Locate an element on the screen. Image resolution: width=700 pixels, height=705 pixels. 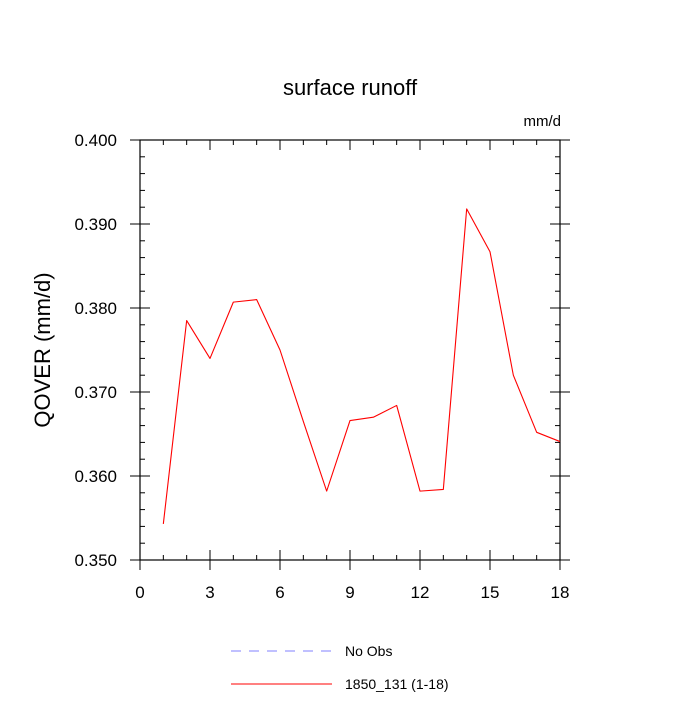
units-label: mm/d is located at coordinates (543, 121).